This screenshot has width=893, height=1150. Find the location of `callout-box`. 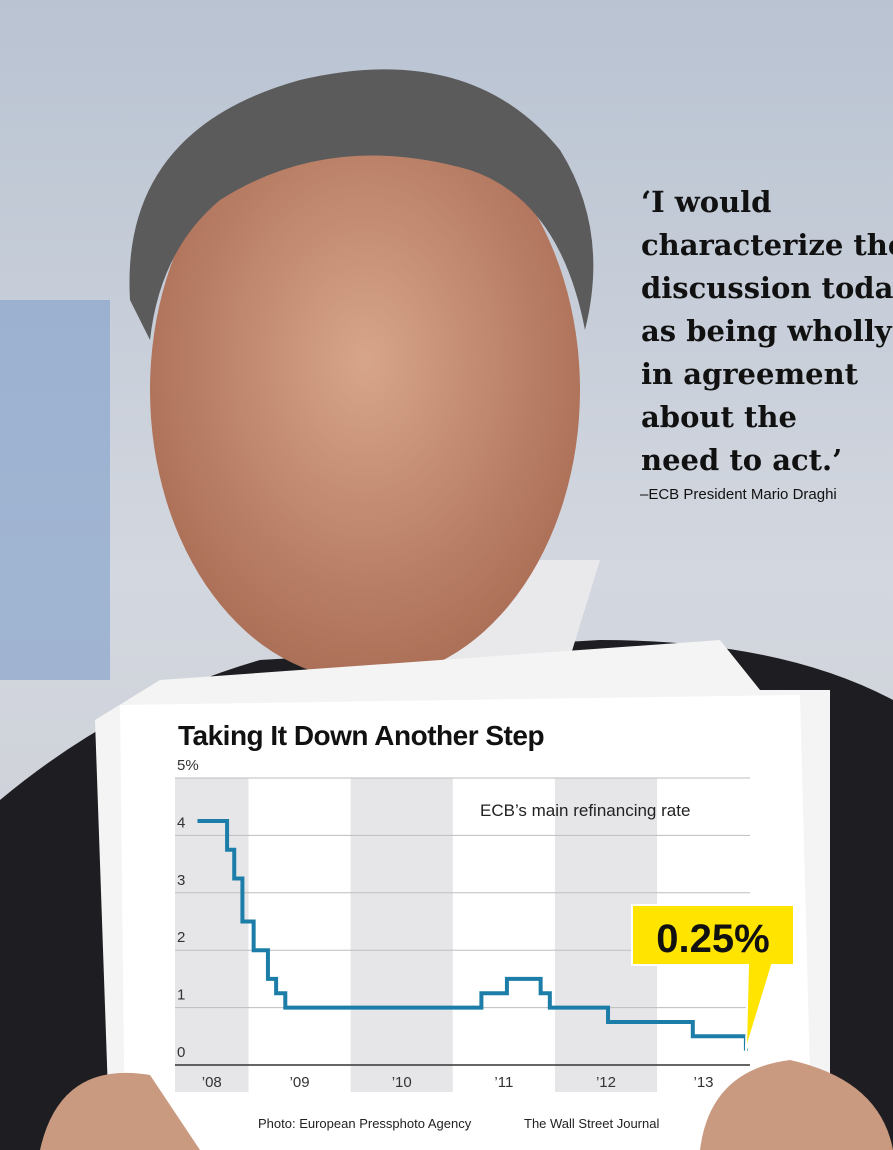

callout-box is located at coordinates (713, 977).